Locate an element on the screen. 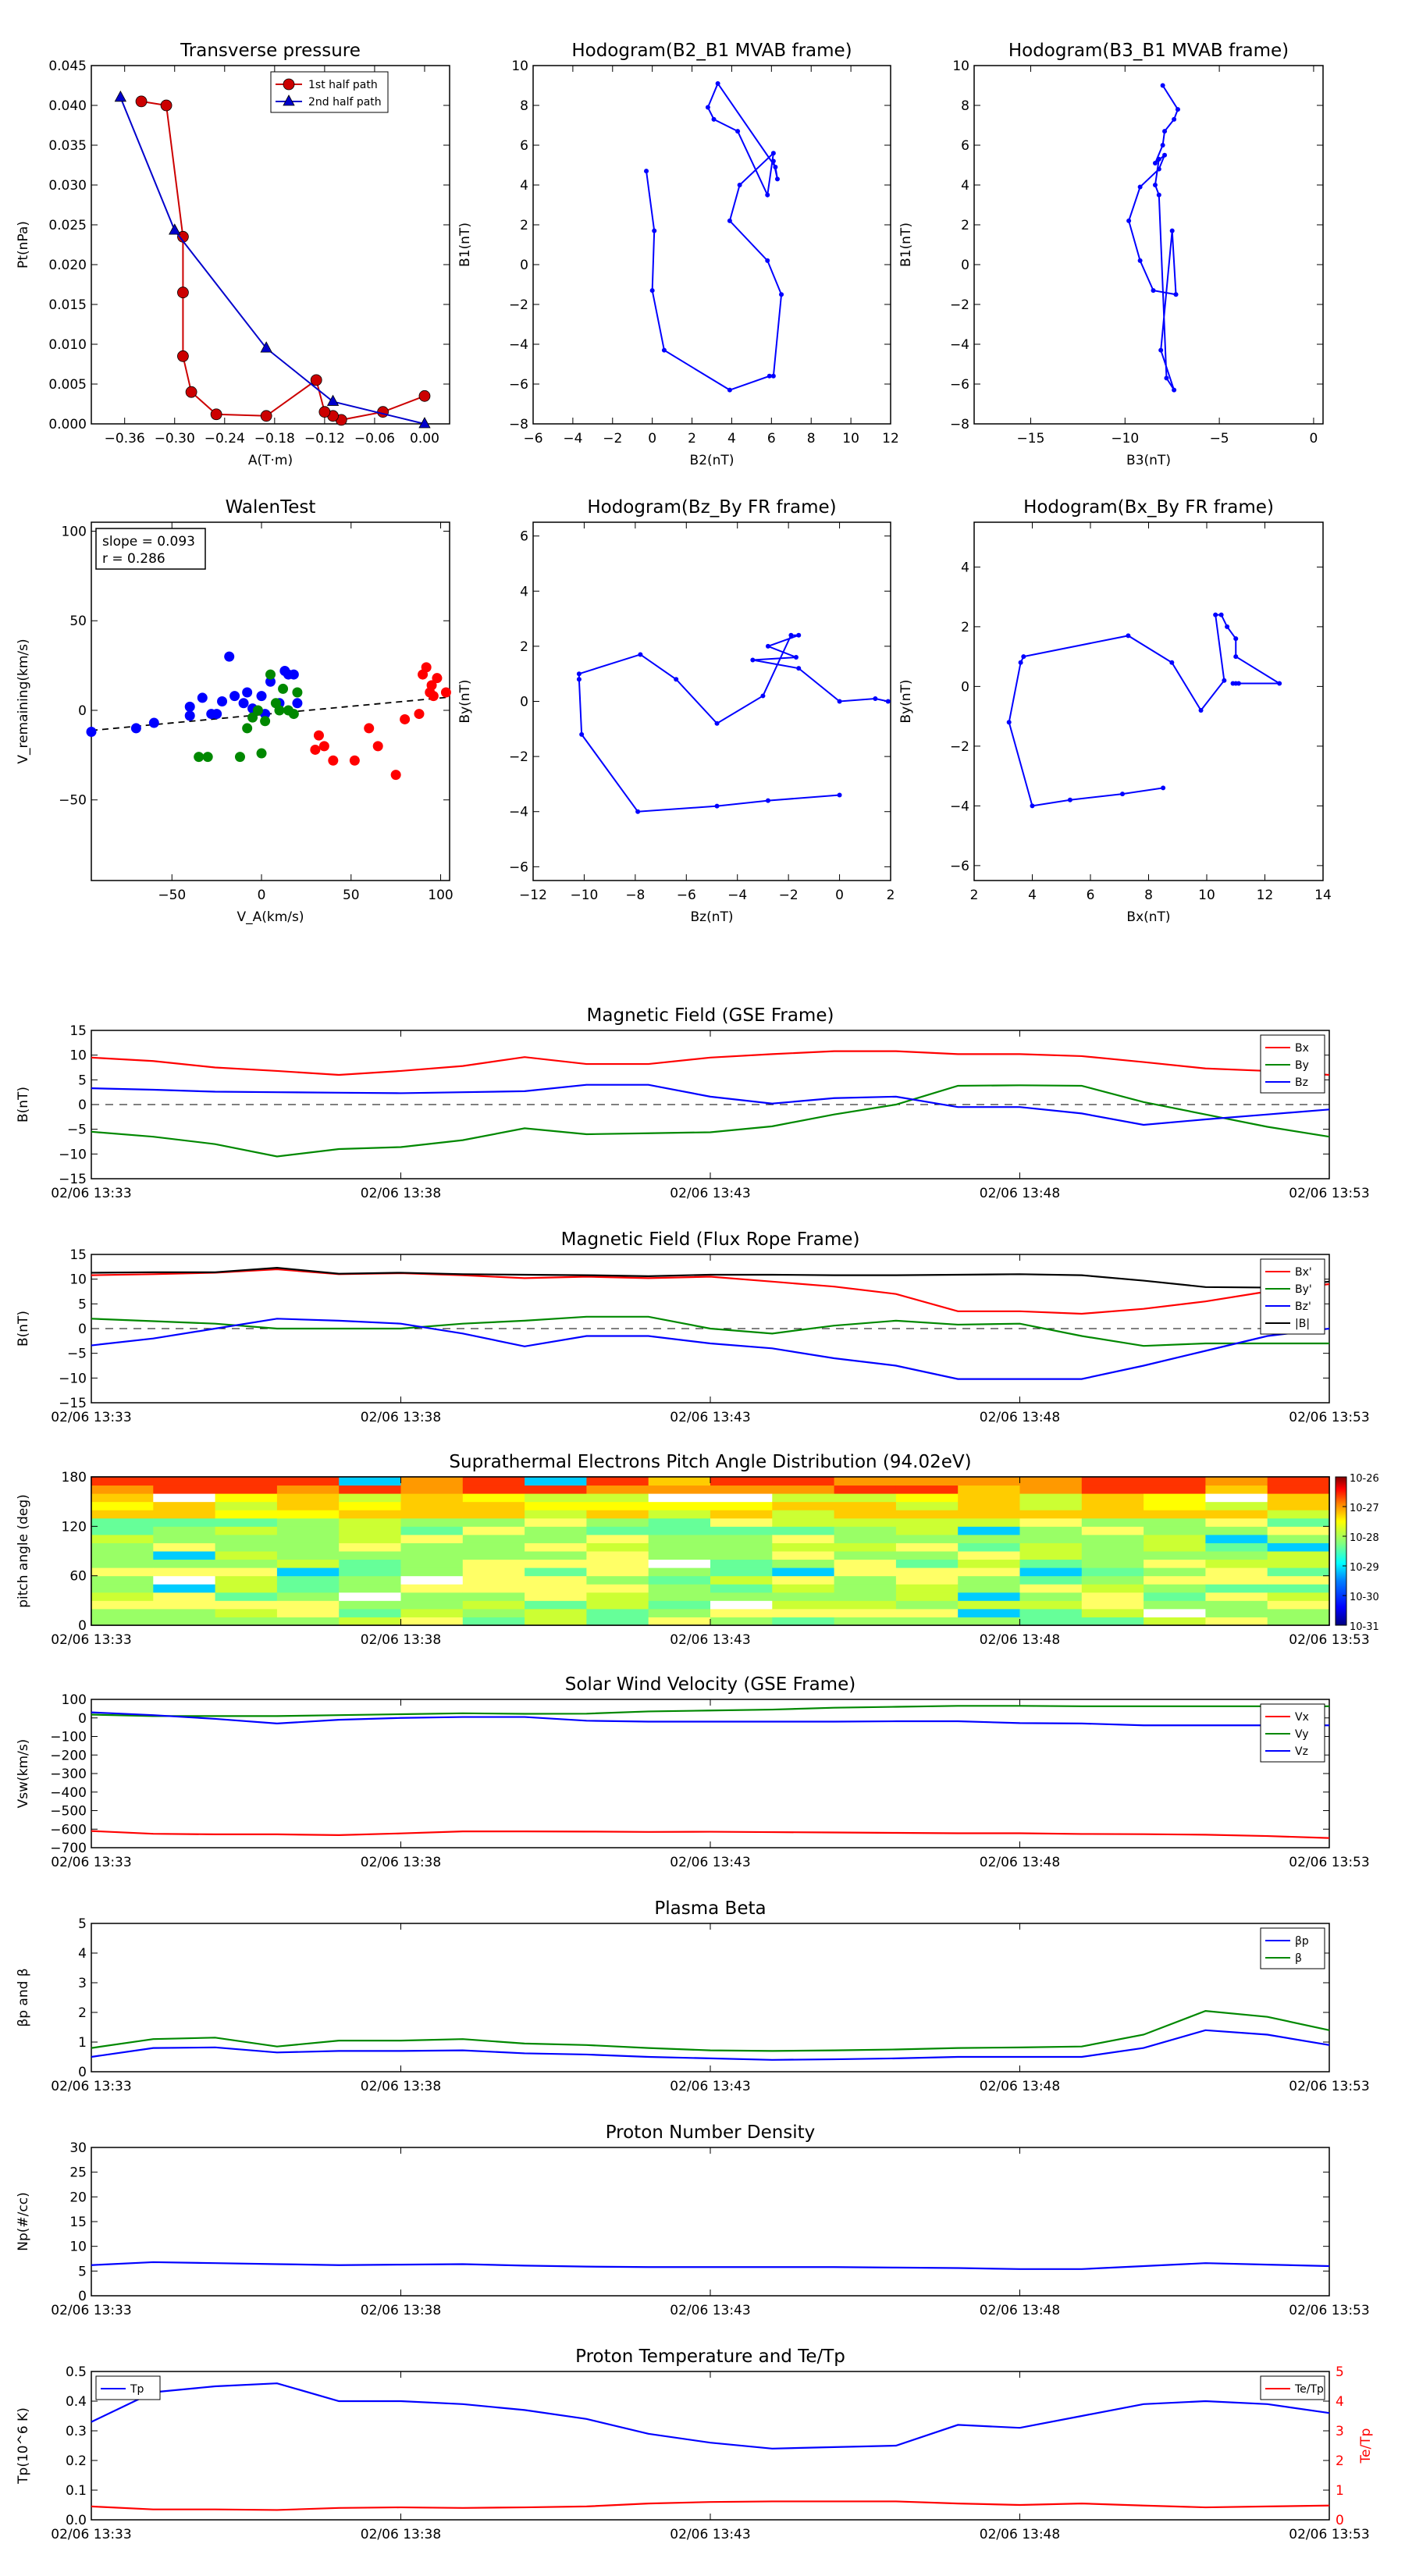 Image resolution: width=1405 pixels, height=2576 pixels. h3-xtick-label: −12 is located at coordinates (533, 895).